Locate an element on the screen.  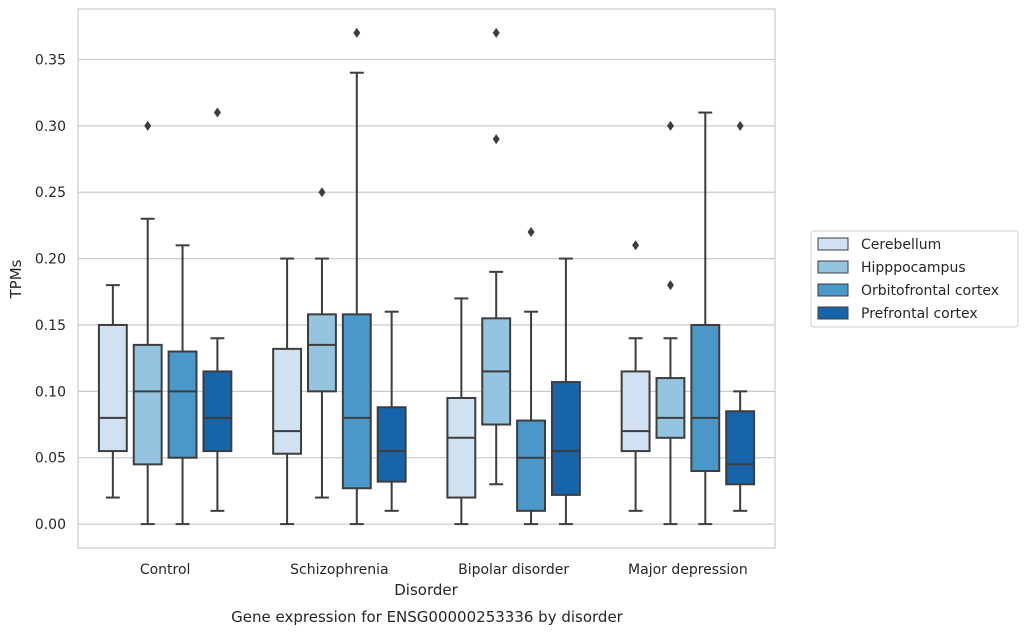
legend-label: Hipppocampus is located at coordinates (913, 268).